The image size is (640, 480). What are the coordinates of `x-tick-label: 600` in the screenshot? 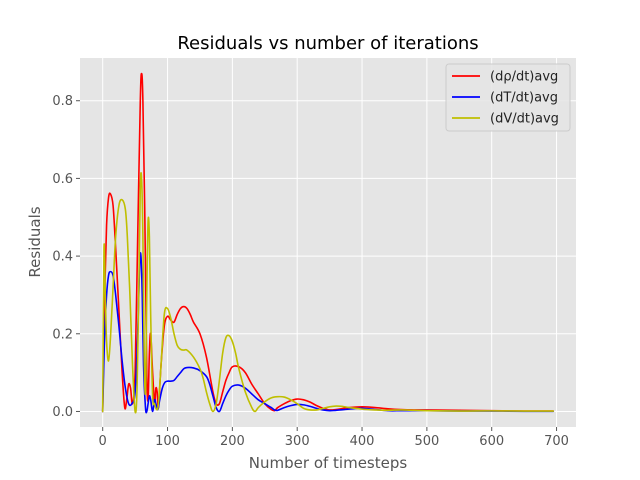 It's located at (491, 441).